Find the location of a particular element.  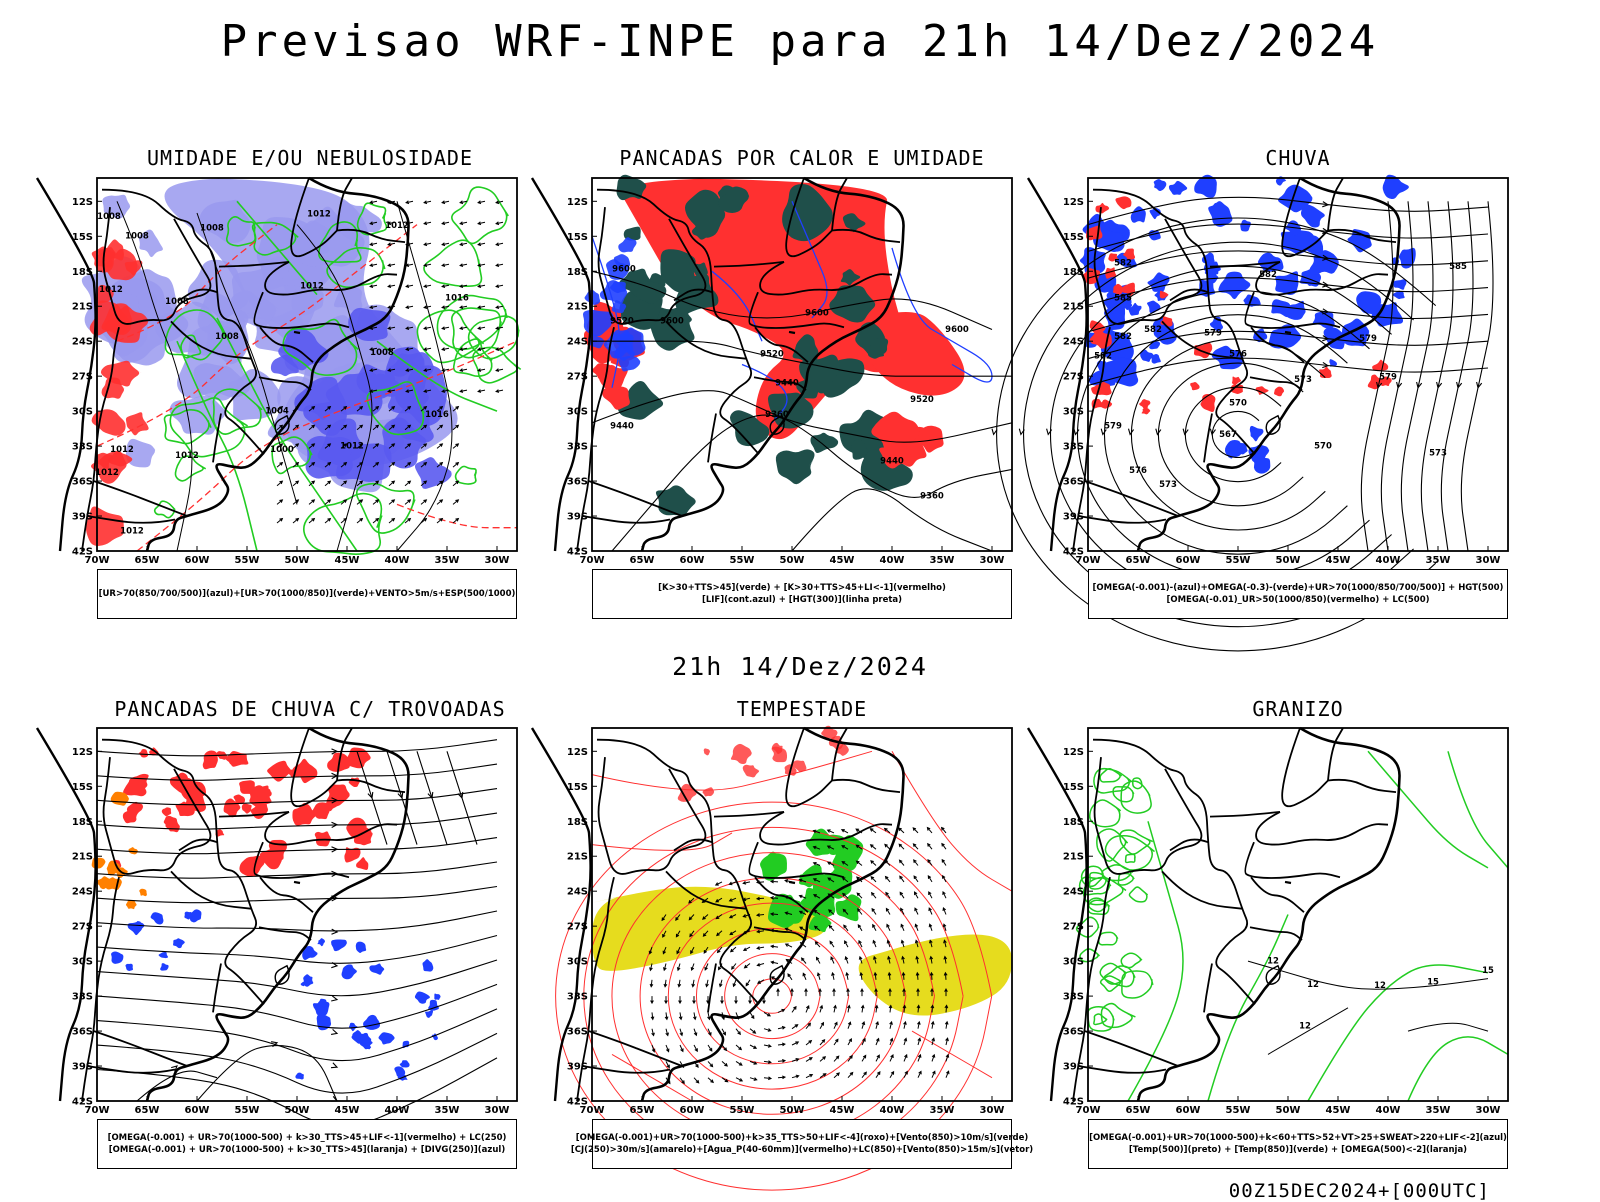

lif-contour is located at coordinates (764, 393).